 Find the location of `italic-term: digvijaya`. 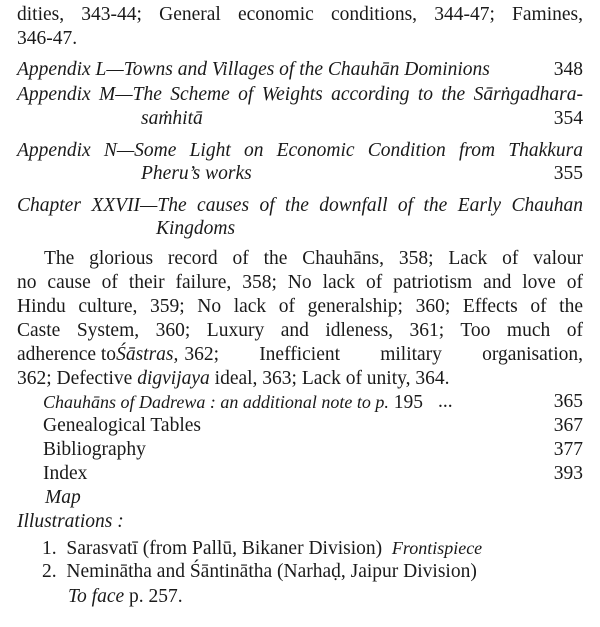

italic-term: digvijaya is located at coordinates (173, 378).